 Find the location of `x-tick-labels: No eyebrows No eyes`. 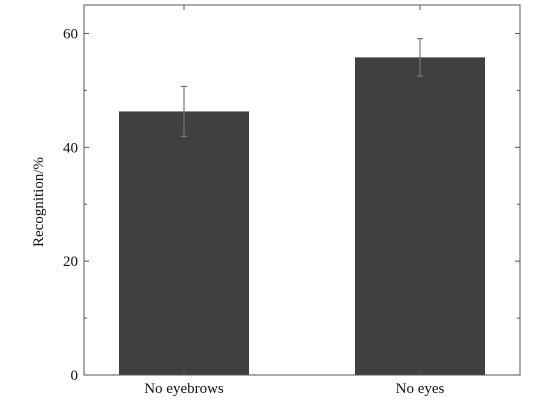

x-tick-labels: No eyebrows No eyes is located at coordinates (294, 389).